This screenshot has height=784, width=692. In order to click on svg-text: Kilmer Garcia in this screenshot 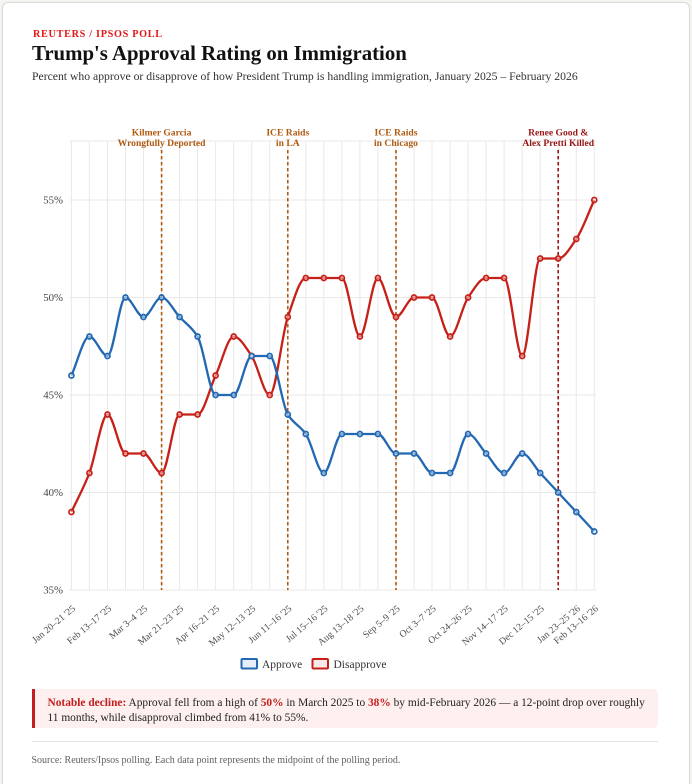, I will do `click(162, 133)`.